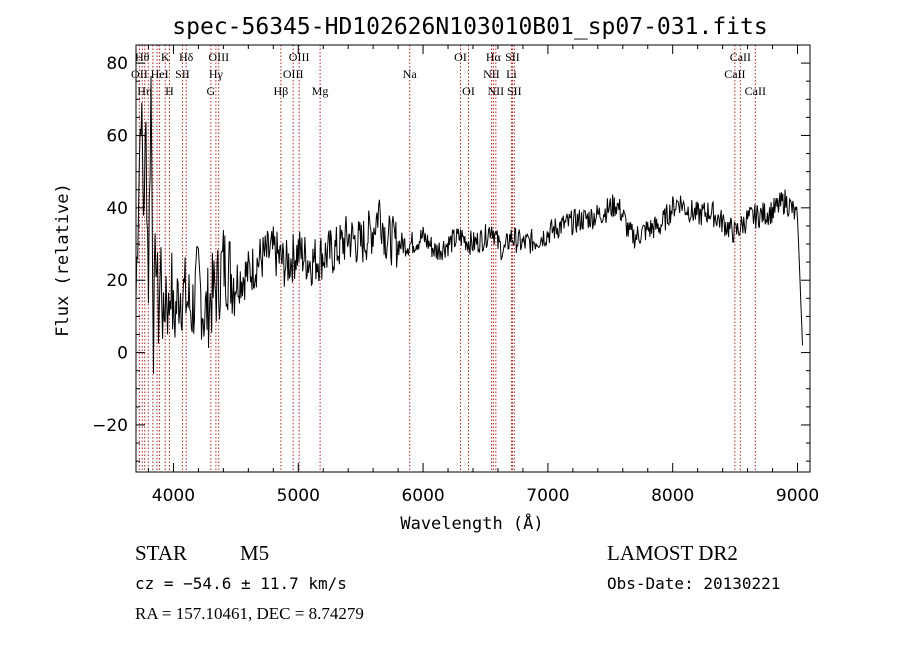 The image size is (900, 649). What do you see at coordinates (211, 91) in the screenshot?
I see `line-label: G` at bounding box center [211, 91].